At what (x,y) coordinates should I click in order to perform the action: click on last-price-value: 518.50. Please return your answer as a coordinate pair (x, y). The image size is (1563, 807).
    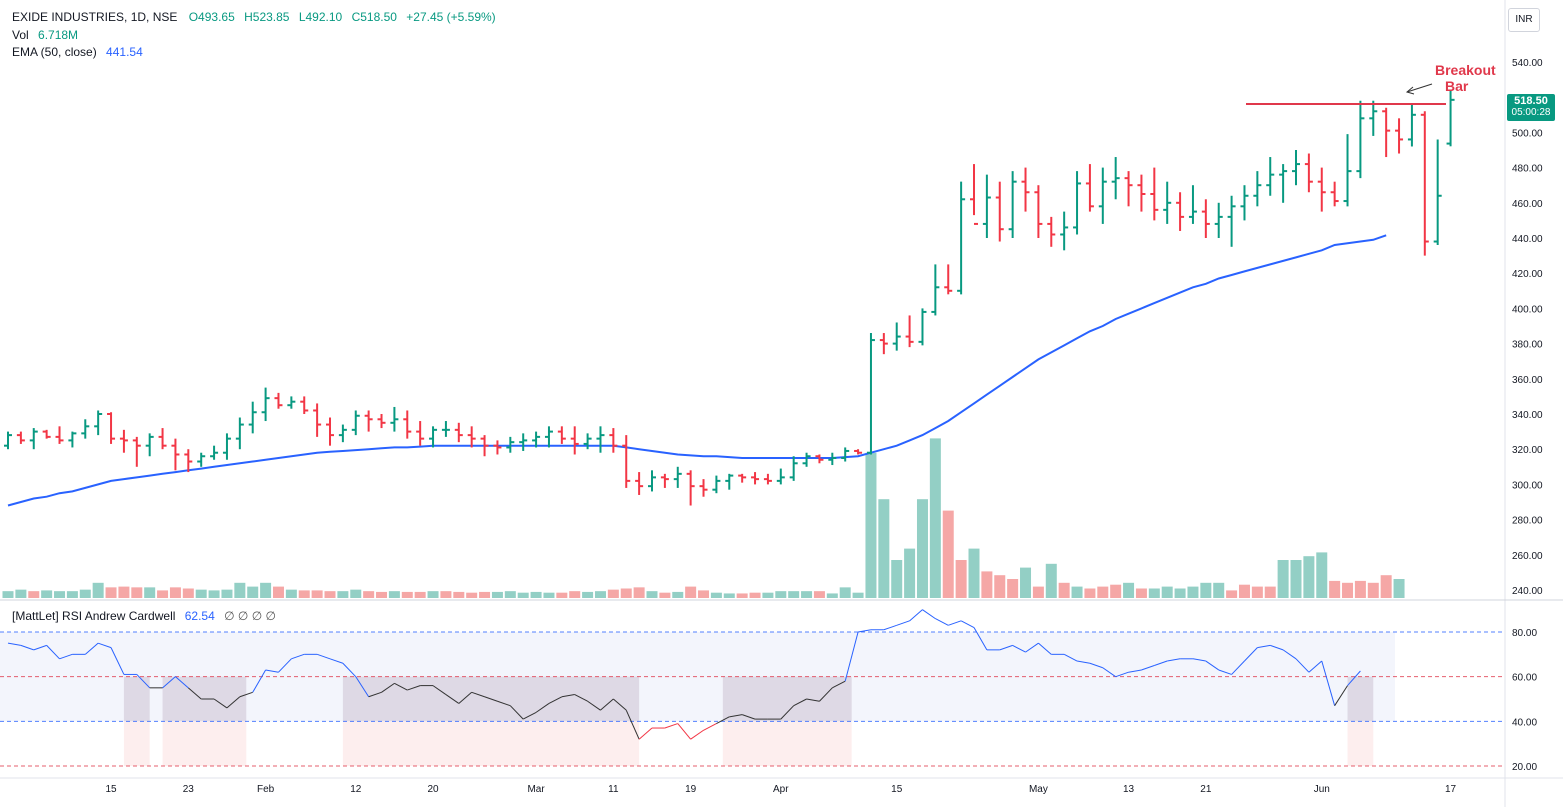
    Looking at the image, I should click on (1531, 101).